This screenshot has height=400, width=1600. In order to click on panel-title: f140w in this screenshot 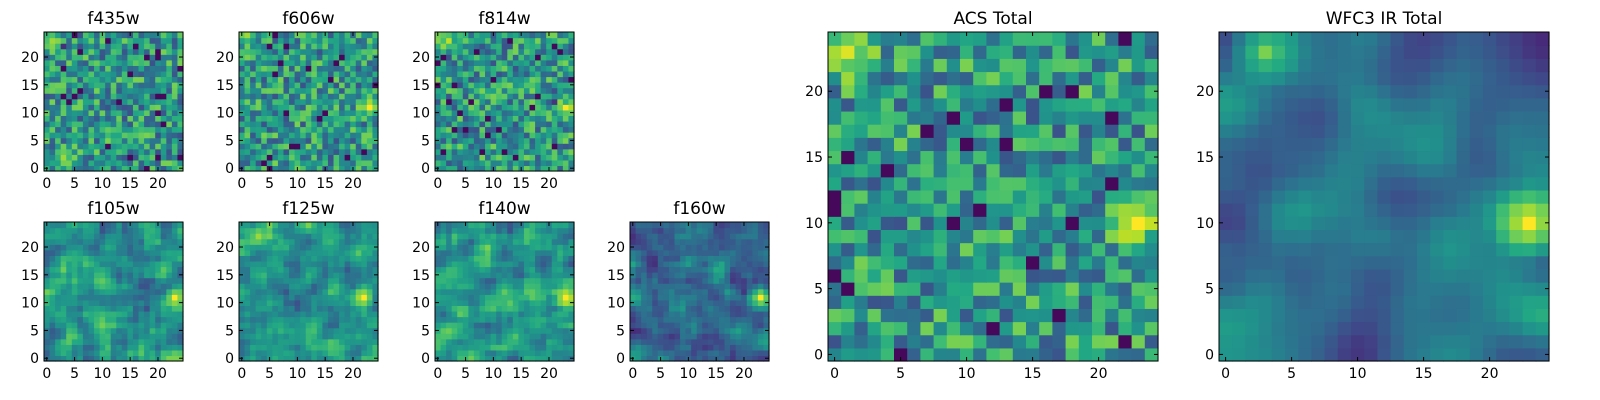, I will do `click(504, 209)`.